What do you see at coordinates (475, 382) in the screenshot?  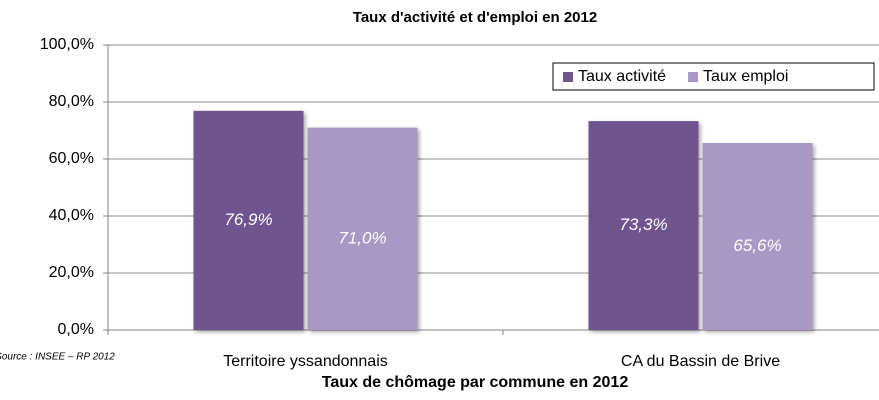 I see `footer-title: Taux de chômage par commune en 2012` at bounding box center [475, 382].